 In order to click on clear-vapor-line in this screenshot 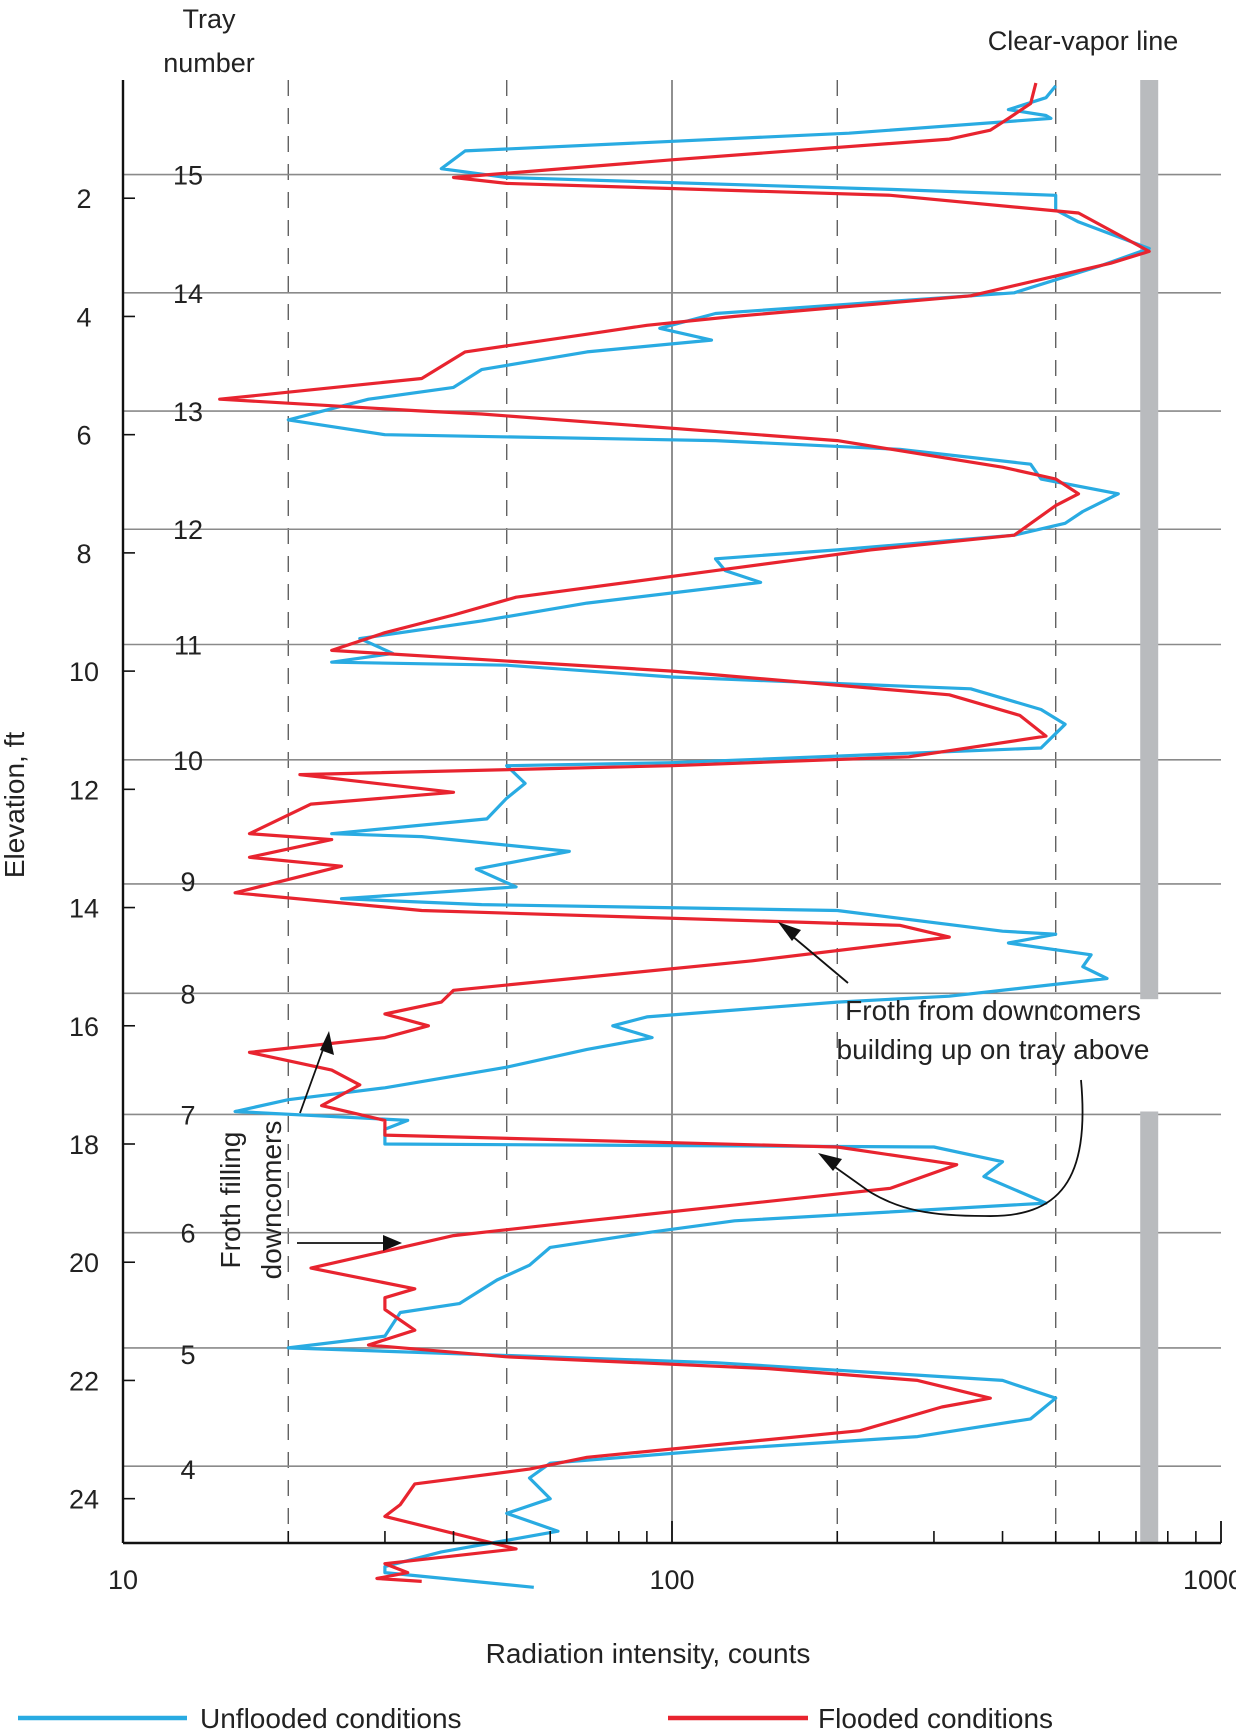, I will do `click(1149, 811)`.